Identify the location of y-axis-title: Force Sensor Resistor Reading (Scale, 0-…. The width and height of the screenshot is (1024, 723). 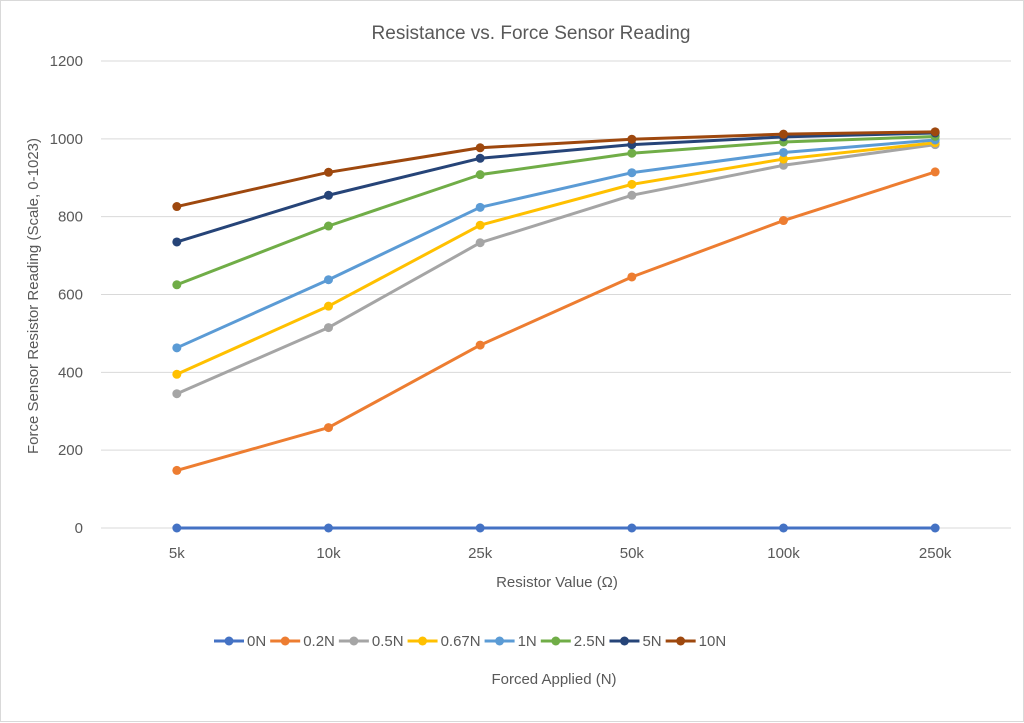
(33, 296).